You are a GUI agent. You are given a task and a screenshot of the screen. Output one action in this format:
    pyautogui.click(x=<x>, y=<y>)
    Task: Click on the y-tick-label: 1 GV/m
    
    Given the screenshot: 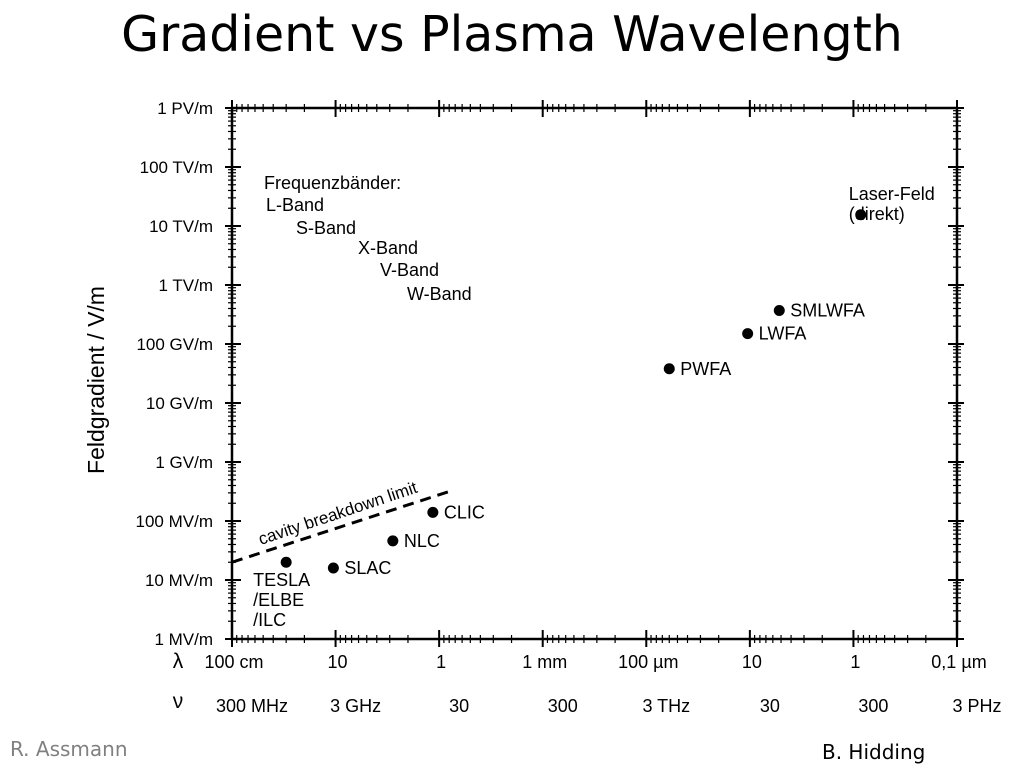 What is the action you would take?
    pyautogui.click(x=184, y=462)
    